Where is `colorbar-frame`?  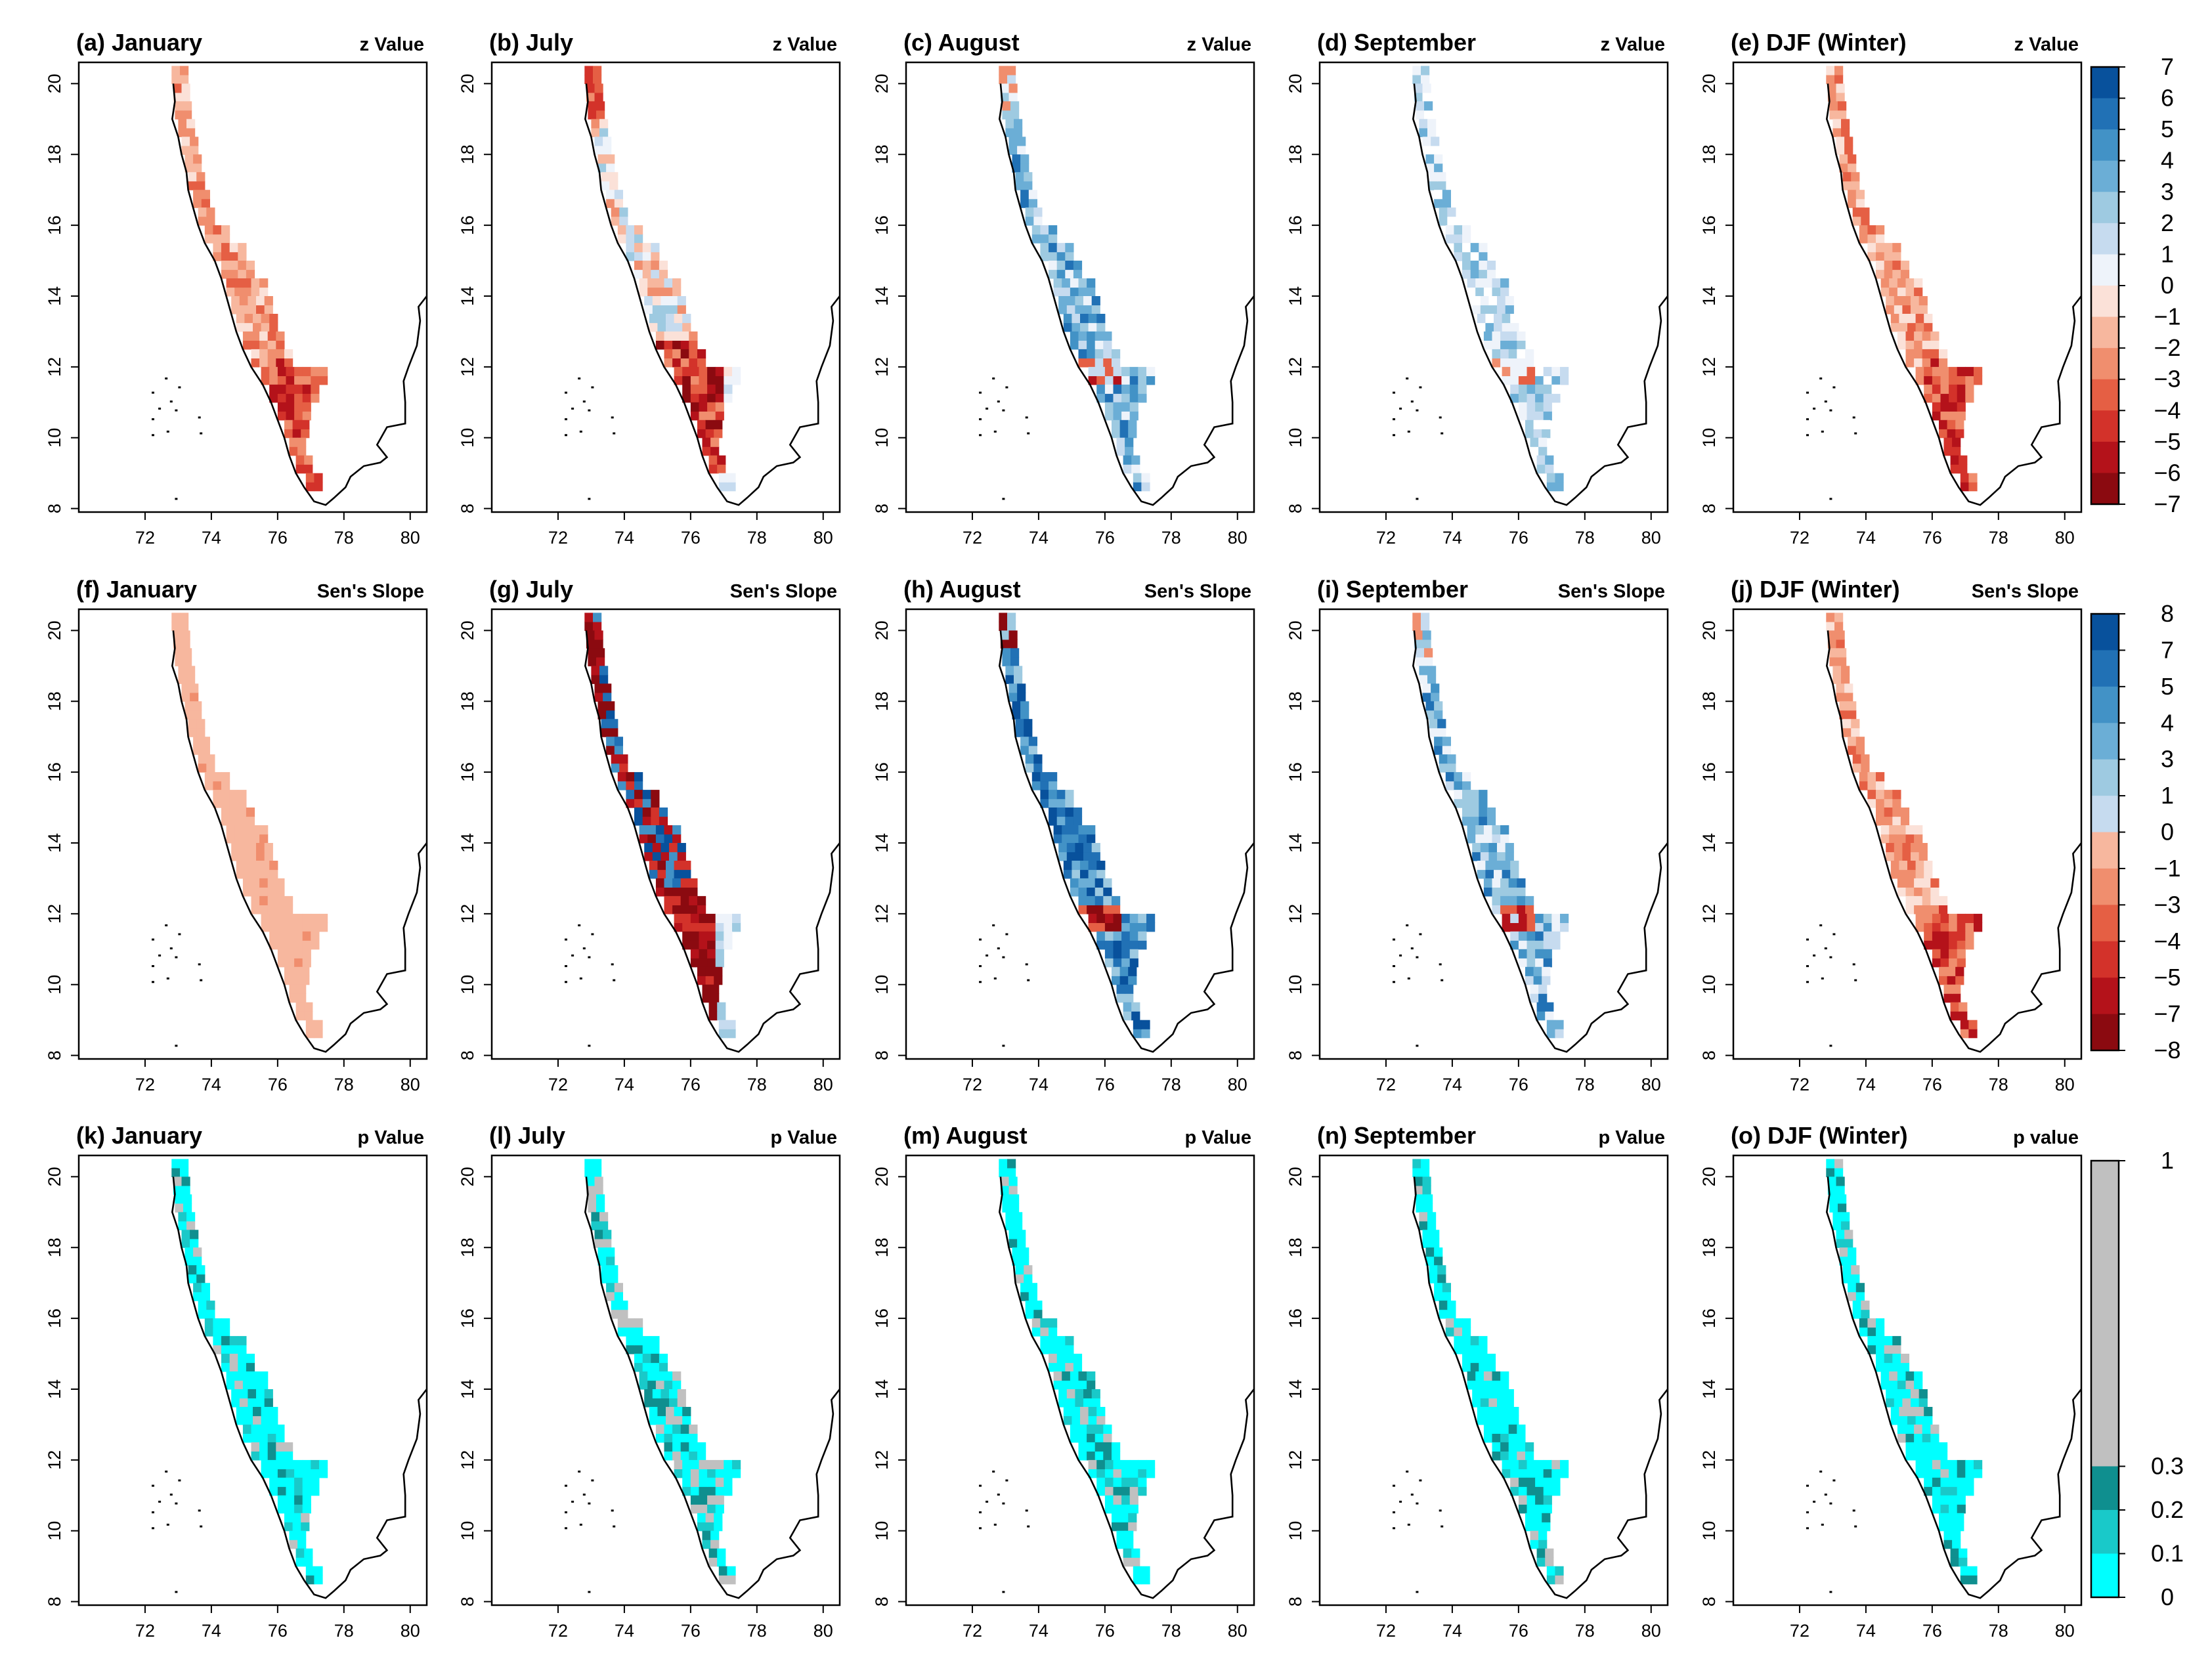 colorbar-frame is located at coordinates (2105, 1379).